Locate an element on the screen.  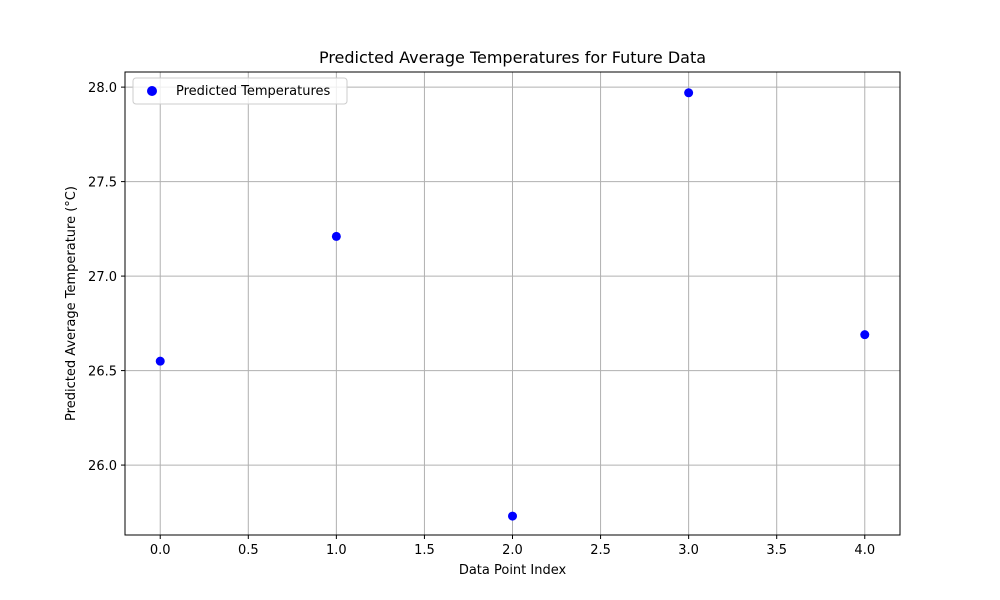
x-tick-label: 0.0 is located at coordinates (160, 550).